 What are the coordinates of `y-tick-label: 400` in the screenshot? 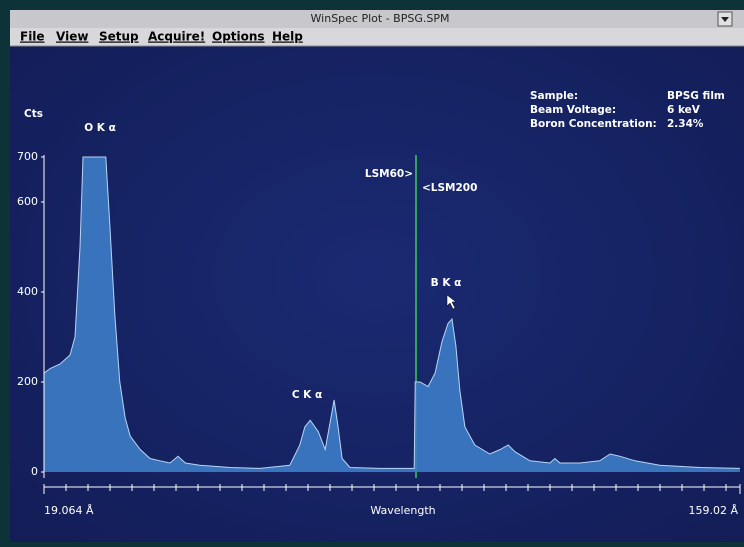 It's located at (27, 291).